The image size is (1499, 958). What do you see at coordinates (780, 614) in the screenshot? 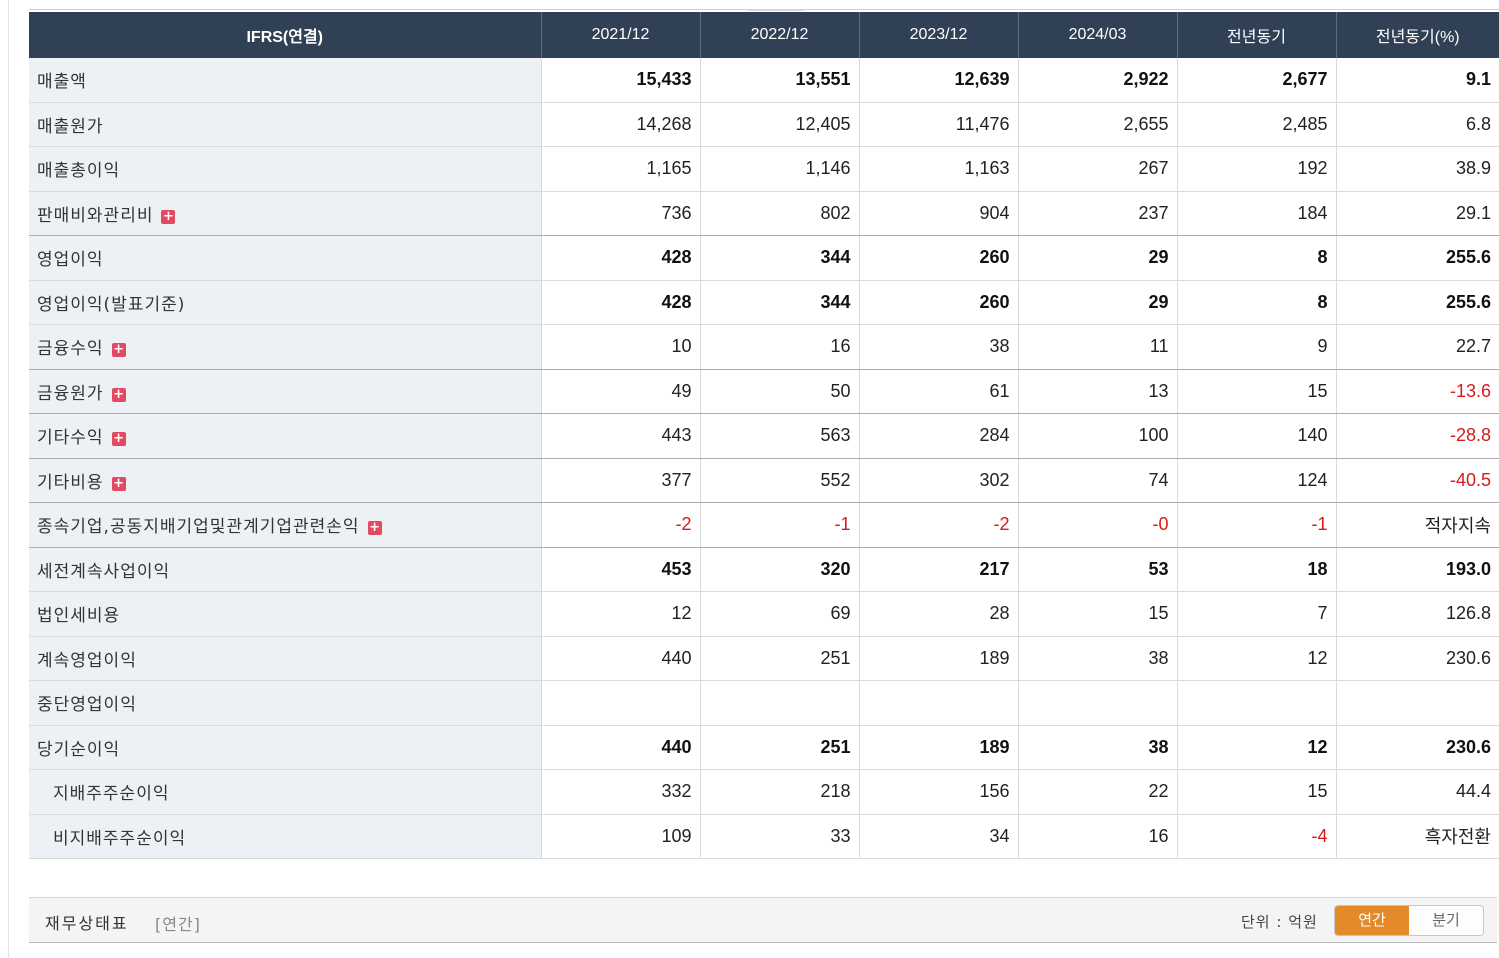
I see `cell-value: 69` at bounding box center [780, 614].